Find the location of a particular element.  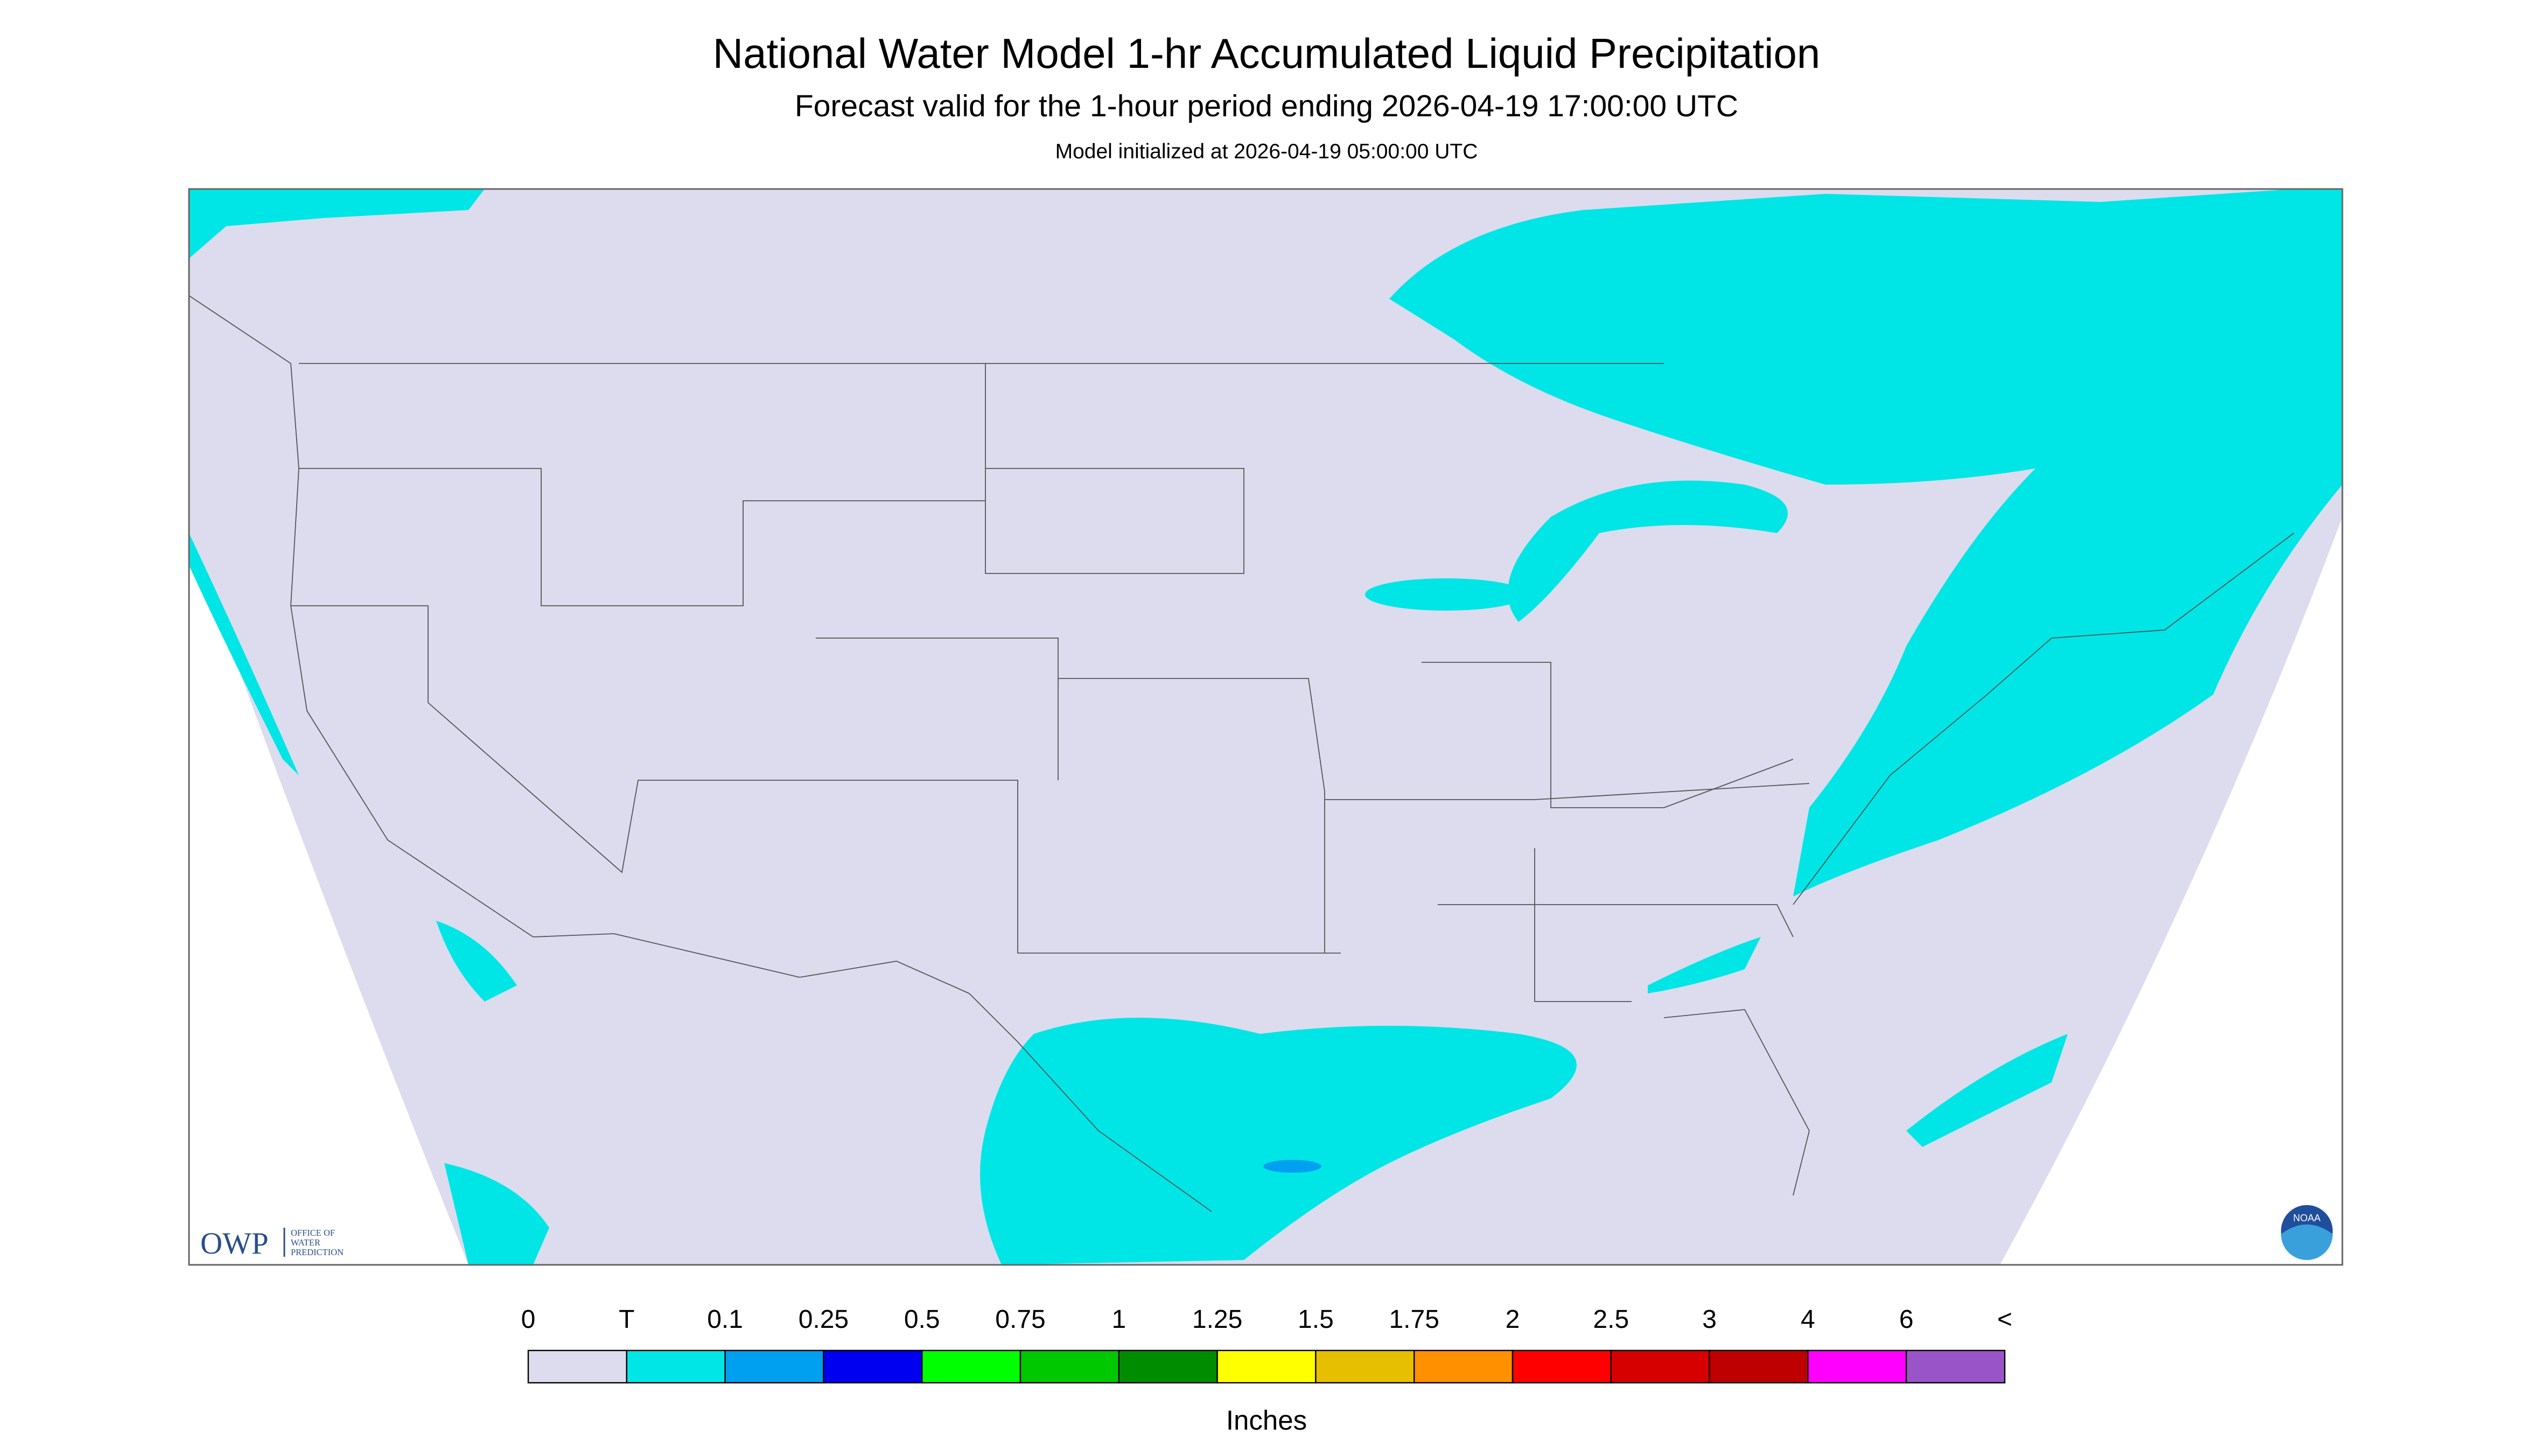

rain-pacific is located at coordinates (244, 654).